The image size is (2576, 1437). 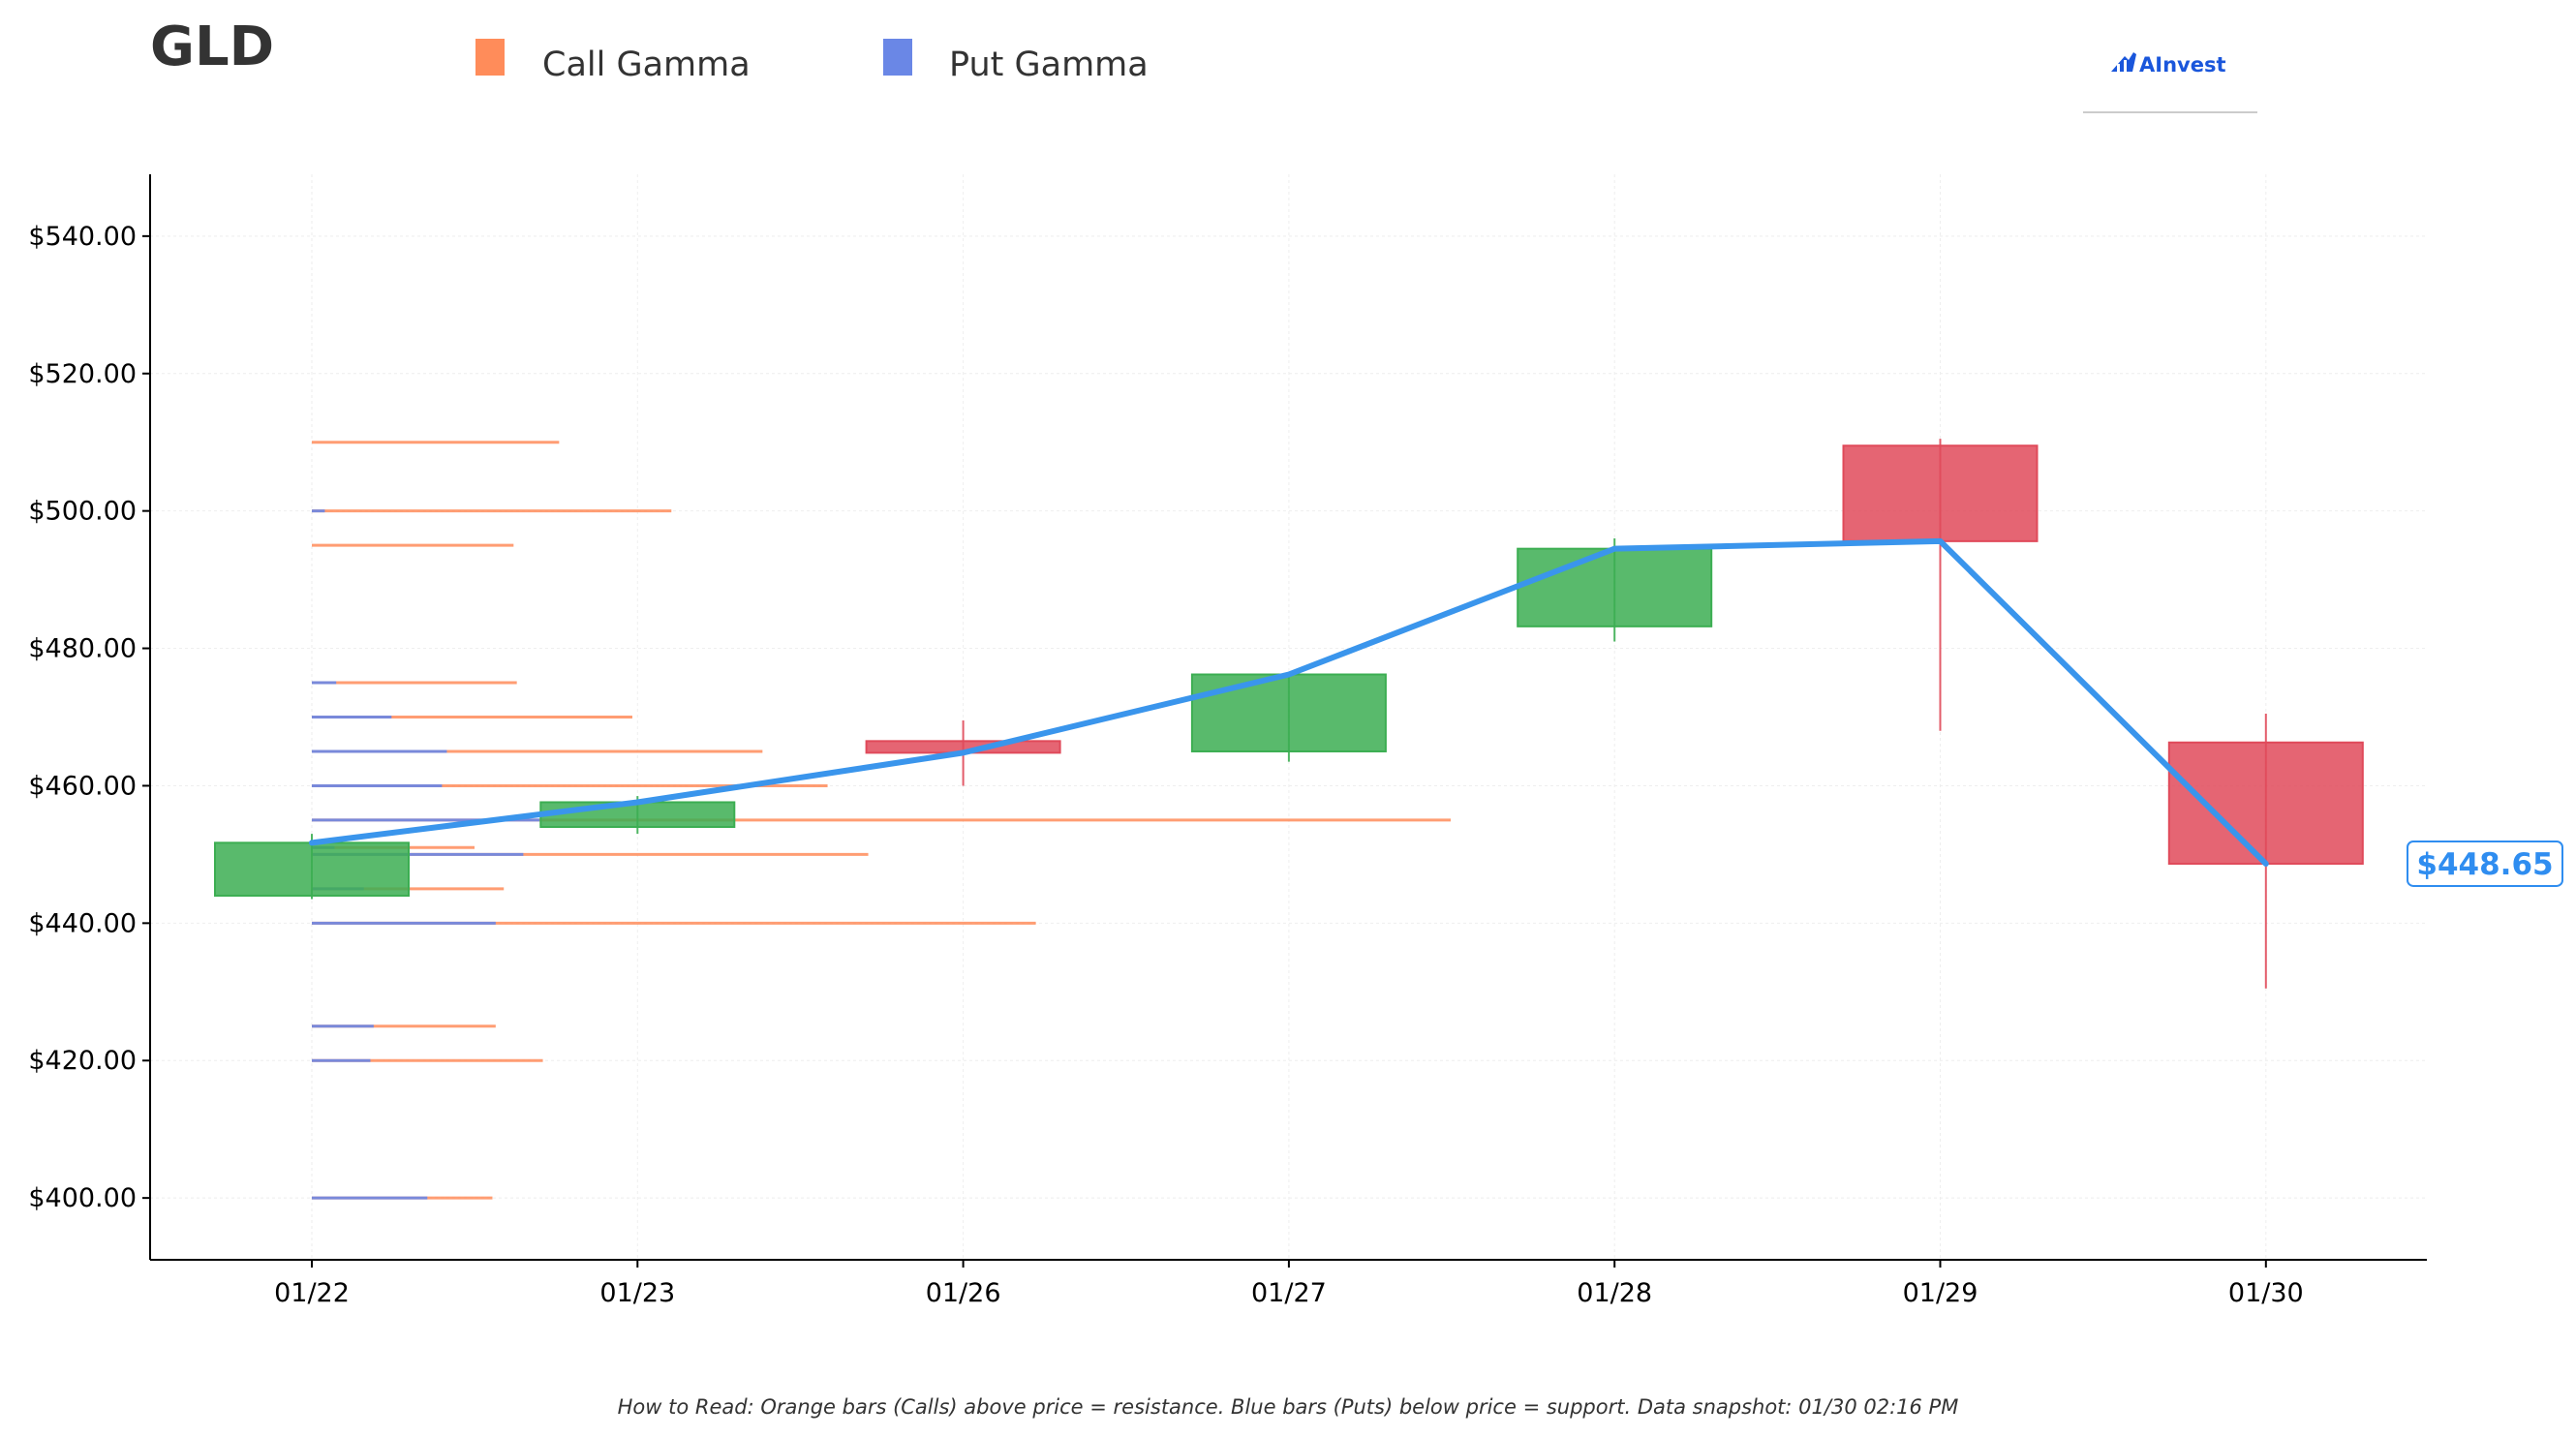 I want to click on current-price-label: $448.65, so click(x=2484, y=865).